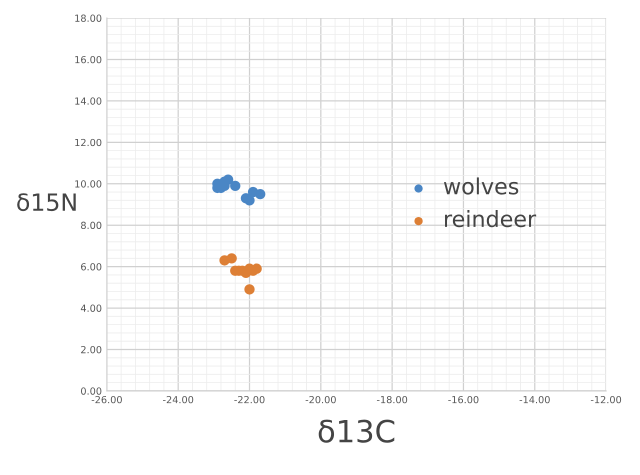  What do you see at coordinates (91, 391) in the screenshot?
I see `y-tick-label: 0.00` at bounding box center [91, 391].